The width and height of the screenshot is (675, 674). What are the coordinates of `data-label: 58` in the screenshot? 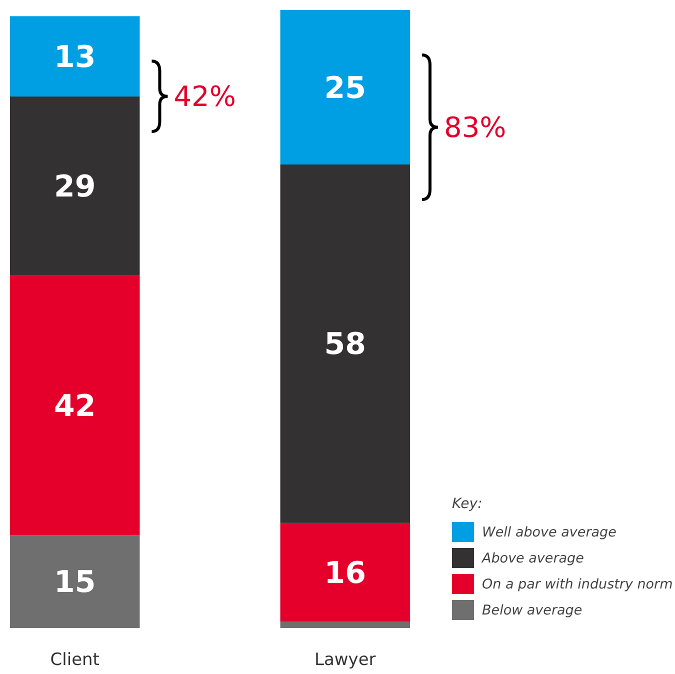 It's located at (345, 344).